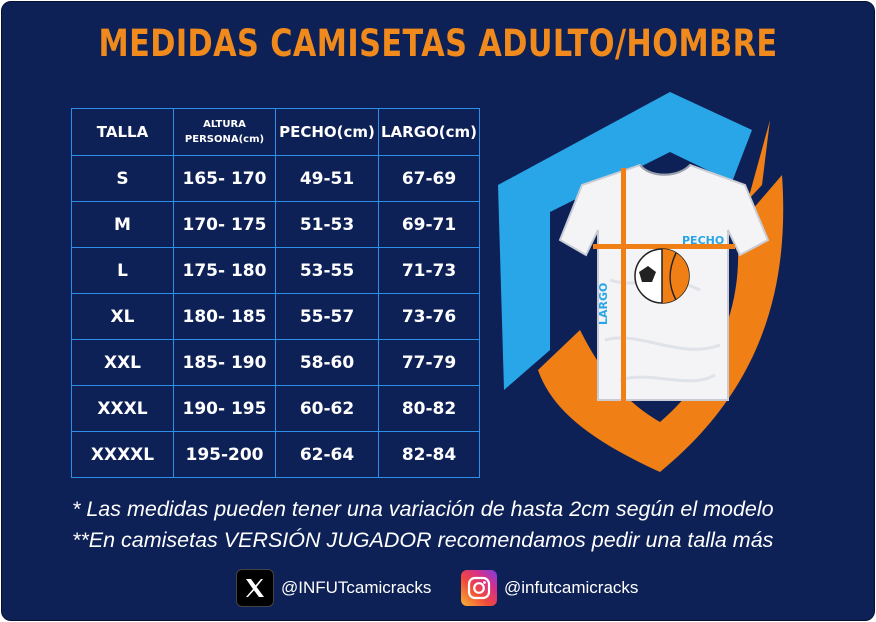  I want to click on ball-icon, so click(662, 276).